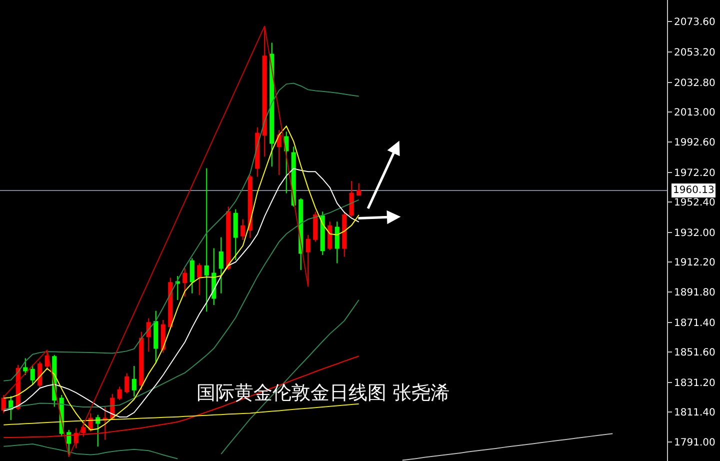  What do you see at coordinates (695, 262) in the screenshot?
I see `y-tick-label: 1912.20` at bounding box center [695, 262].